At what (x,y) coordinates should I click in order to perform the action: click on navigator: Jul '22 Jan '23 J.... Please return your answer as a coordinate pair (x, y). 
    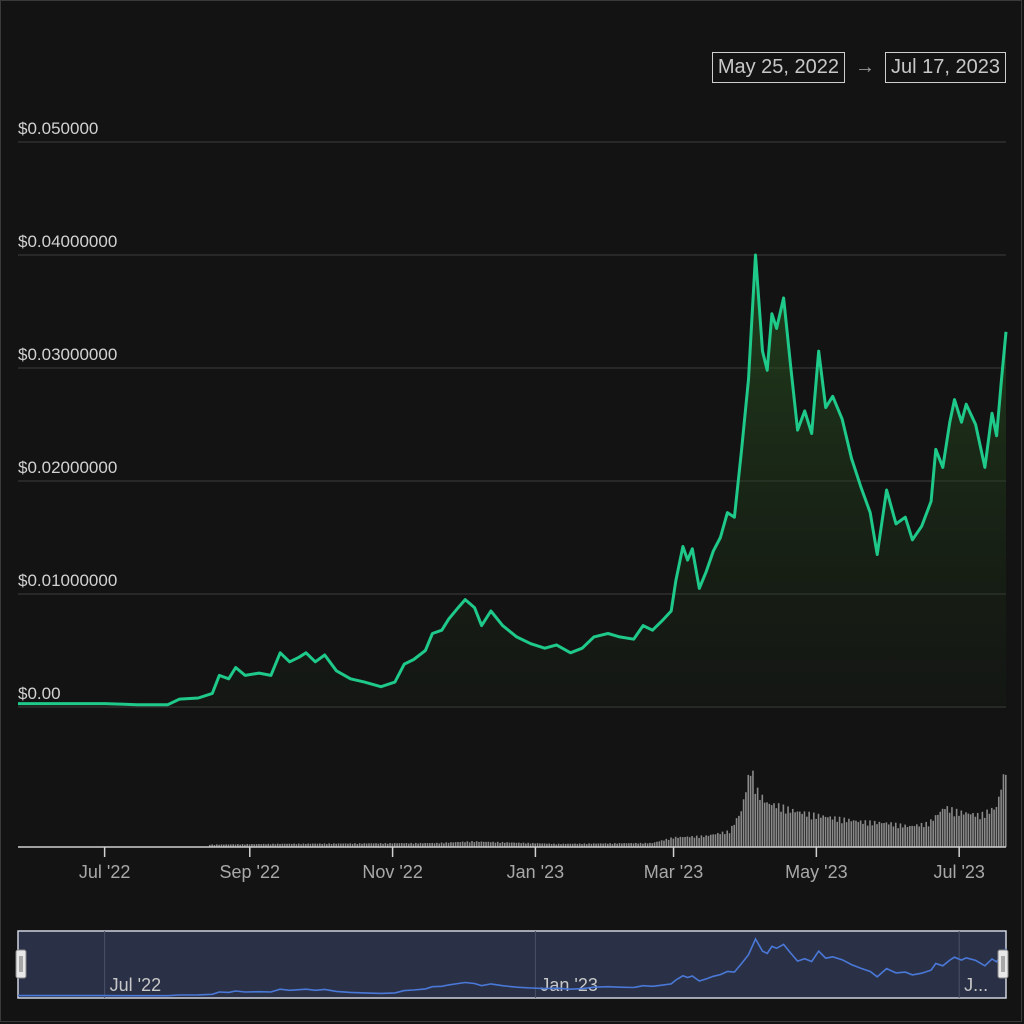
    Looking at the image, I should click on (512, 964).